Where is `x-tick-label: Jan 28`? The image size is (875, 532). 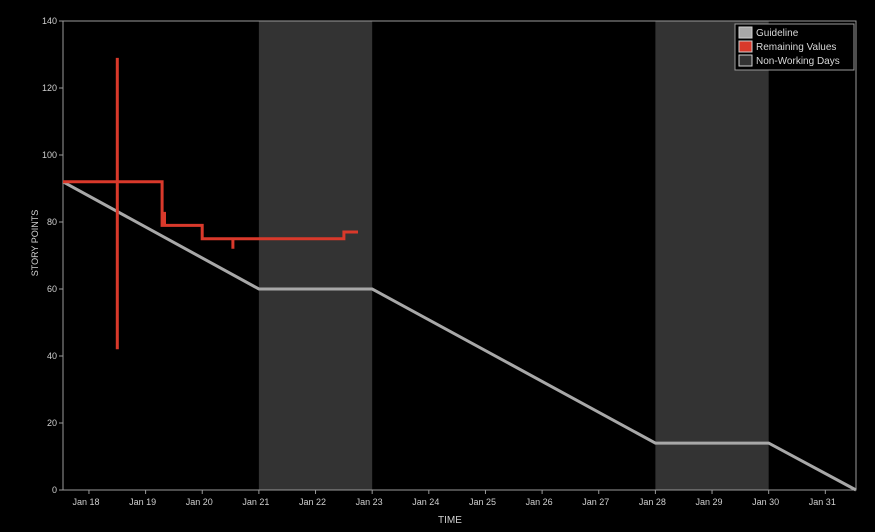
x-tick-label: Jan 28 is located at coordinates (652, 502).